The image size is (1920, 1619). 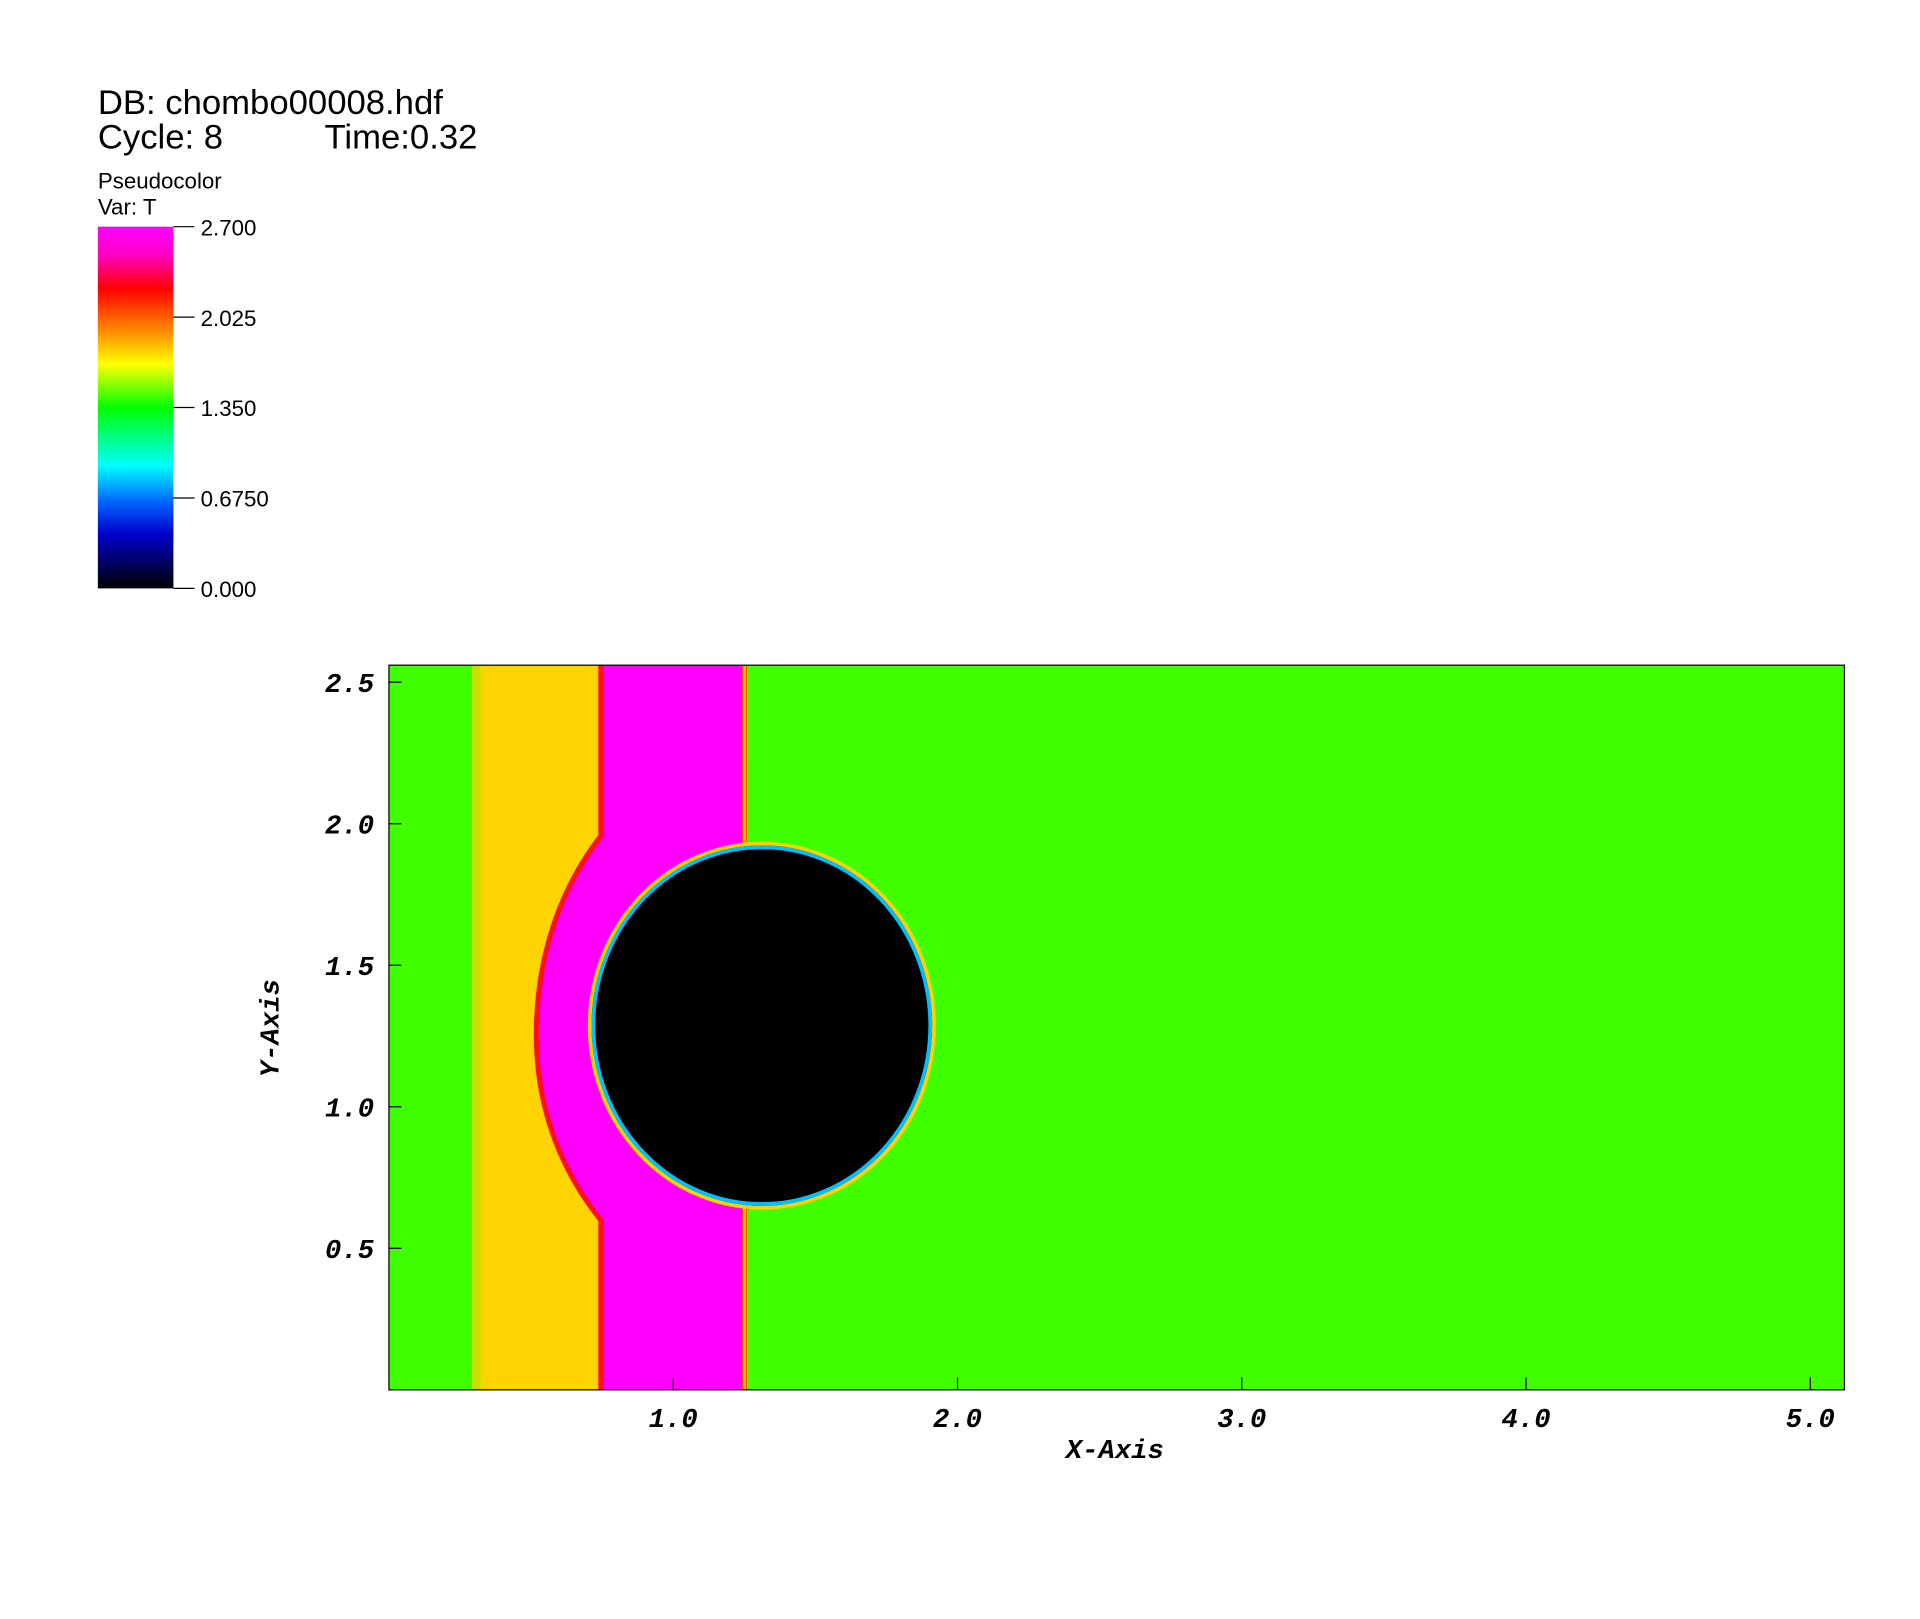 I want to click on legend-var: Var: T, so click(x=127, y=206).